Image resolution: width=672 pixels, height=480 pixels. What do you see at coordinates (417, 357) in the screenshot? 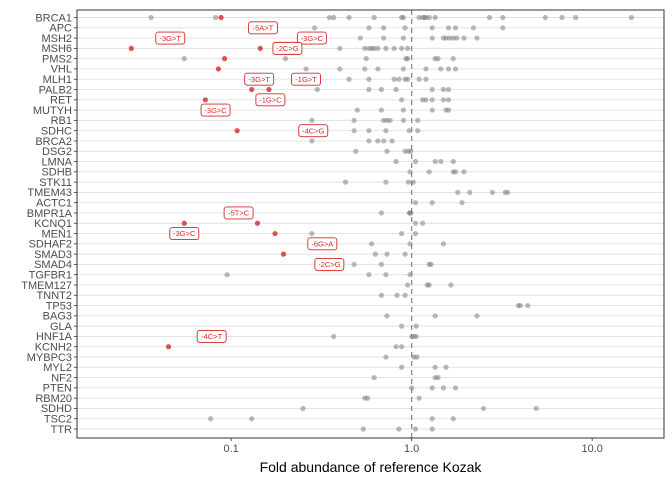
I see `point-mybpc3` at bounding box center [417, 357].